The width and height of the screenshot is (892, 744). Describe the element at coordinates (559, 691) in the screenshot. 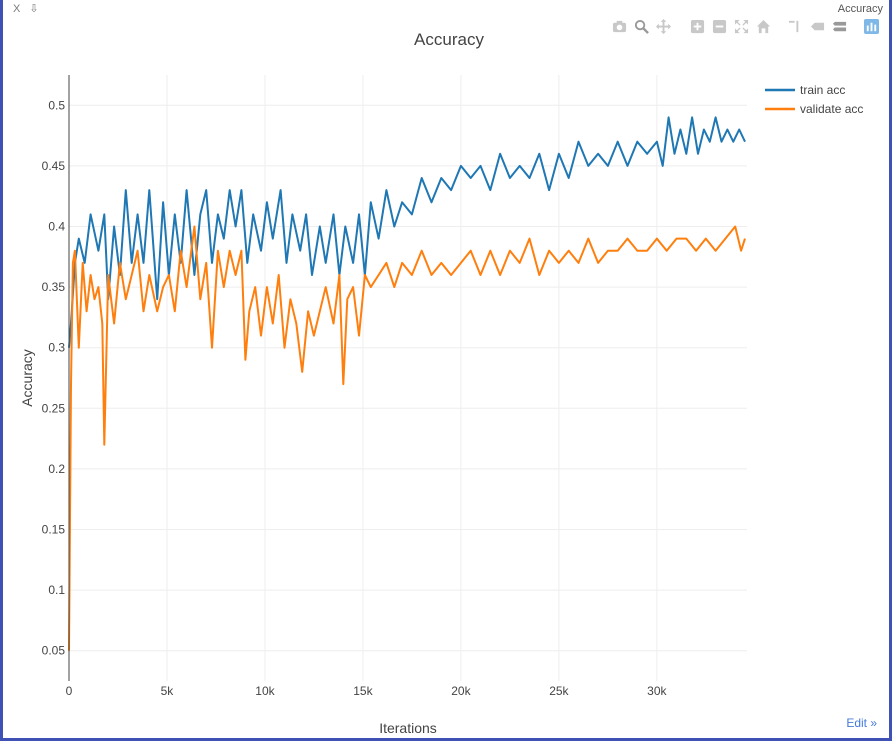

I see `x-tick-label: 25k` at that location.